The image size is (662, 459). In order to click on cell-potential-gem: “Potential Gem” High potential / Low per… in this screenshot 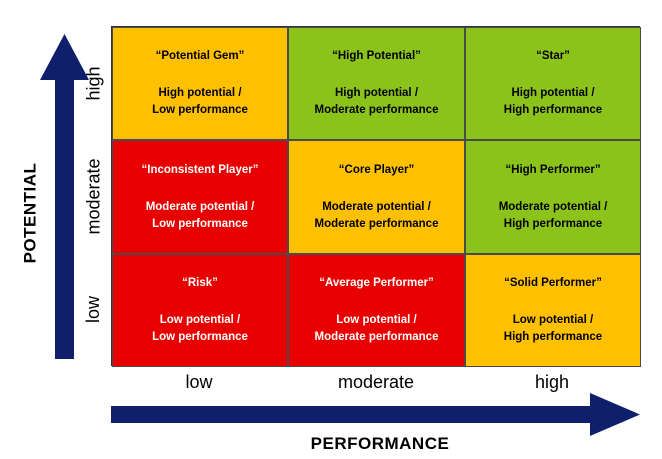, I will do `click(200, 83)`.